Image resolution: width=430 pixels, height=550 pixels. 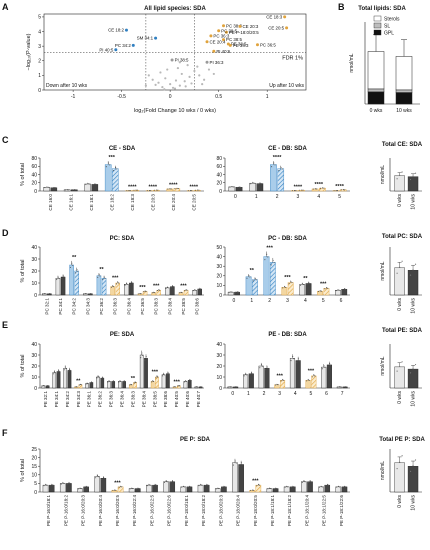 What do you see at coordinates (100, 511) in the screenshot?
I see `x-tick-label-F1: PE P-16:0/20:4` at bounding box center [100, 511].